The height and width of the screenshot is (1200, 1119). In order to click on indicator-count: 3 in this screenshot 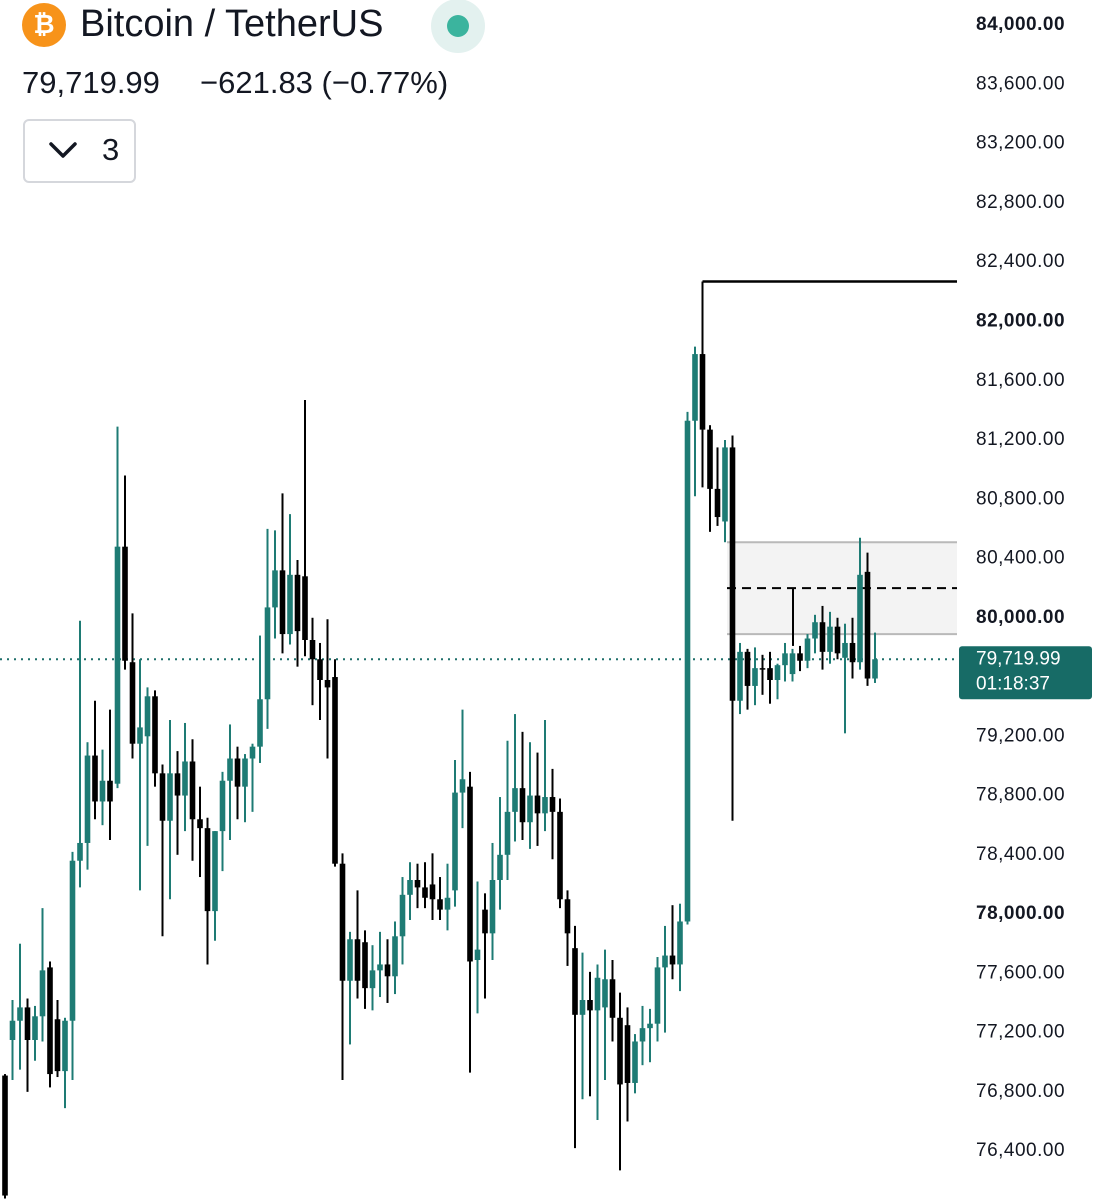, I will do `click(110, 149)`.